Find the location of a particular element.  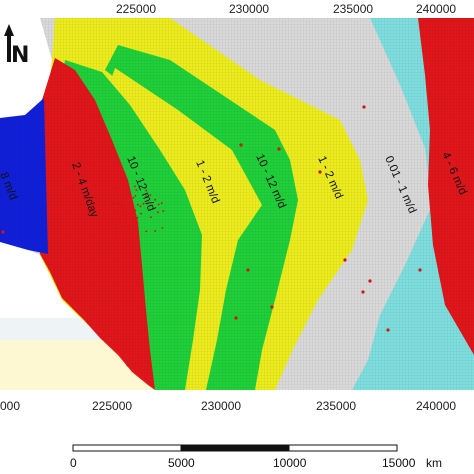

bottom-tick-strip is located at coordinates (237, 403).